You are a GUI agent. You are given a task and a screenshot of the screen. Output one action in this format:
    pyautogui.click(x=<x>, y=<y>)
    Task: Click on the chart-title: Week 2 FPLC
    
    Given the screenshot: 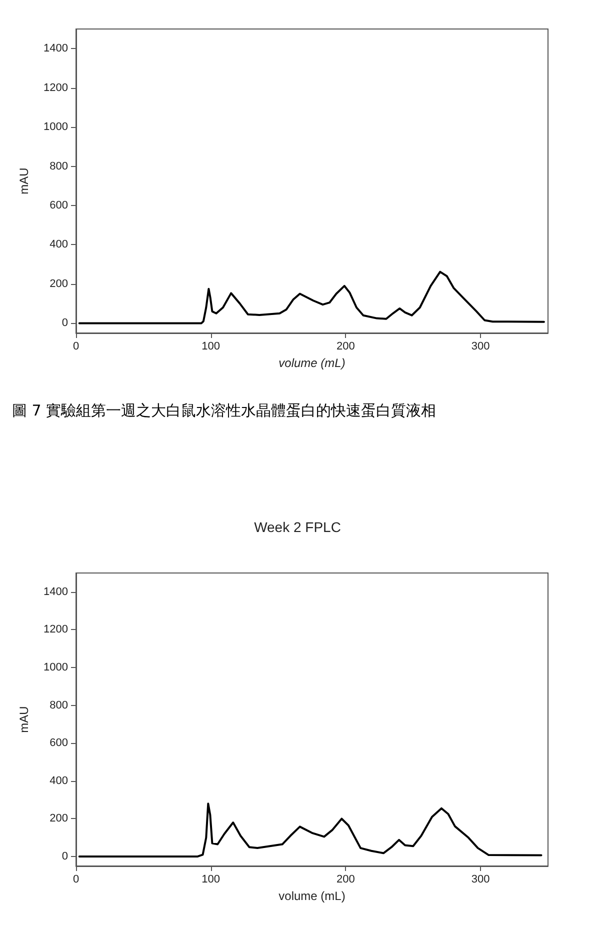 What is the action you would take?
    pyautogui.click(x=297, y=527)
    